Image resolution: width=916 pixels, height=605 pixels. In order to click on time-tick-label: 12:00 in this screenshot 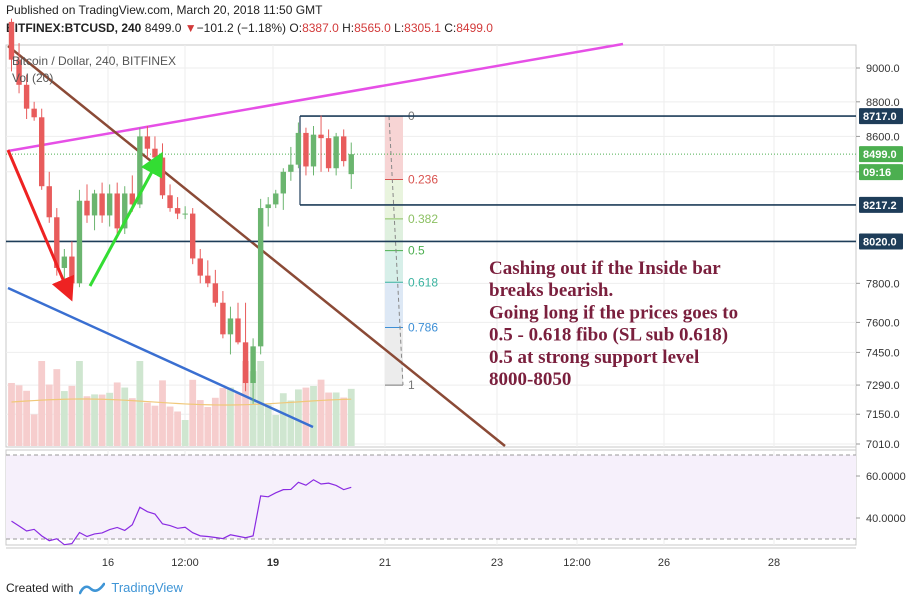, I will do `click(185, 563)`.